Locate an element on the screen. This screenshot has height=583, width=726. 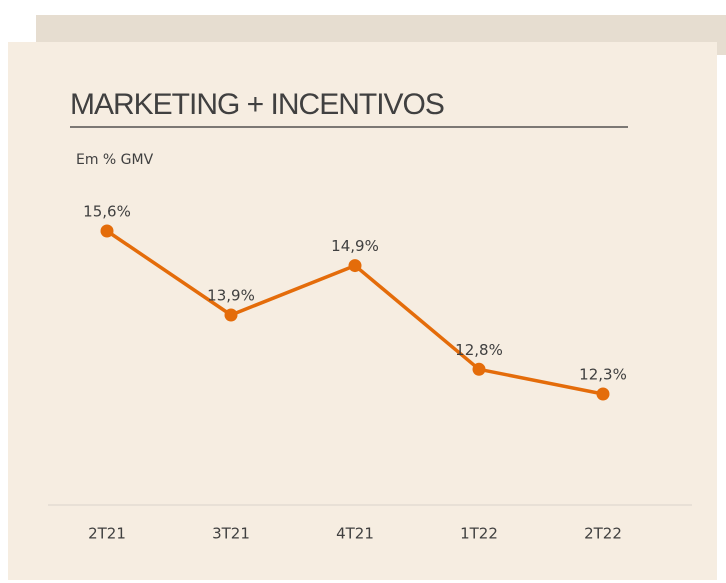
data-label: 15,6% is located at coordinates (107, 212).